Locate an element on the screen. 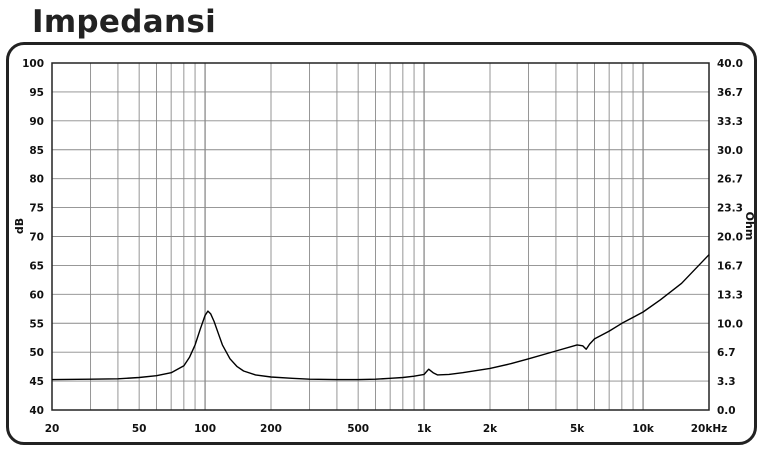 The height and width of the screenshot is (452, 766). y-left-tick-label: 50 is located at coordinates (36, 353).